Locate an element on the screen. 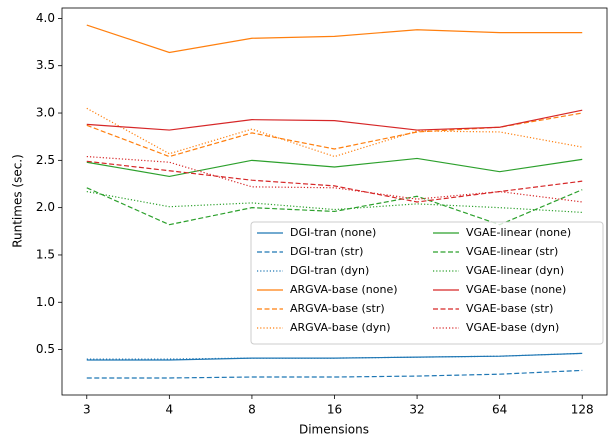 The width and height of the screenshot is (613, 448). y-axis-label: Runtimes (sec.) is located at coordinates (18, 201).